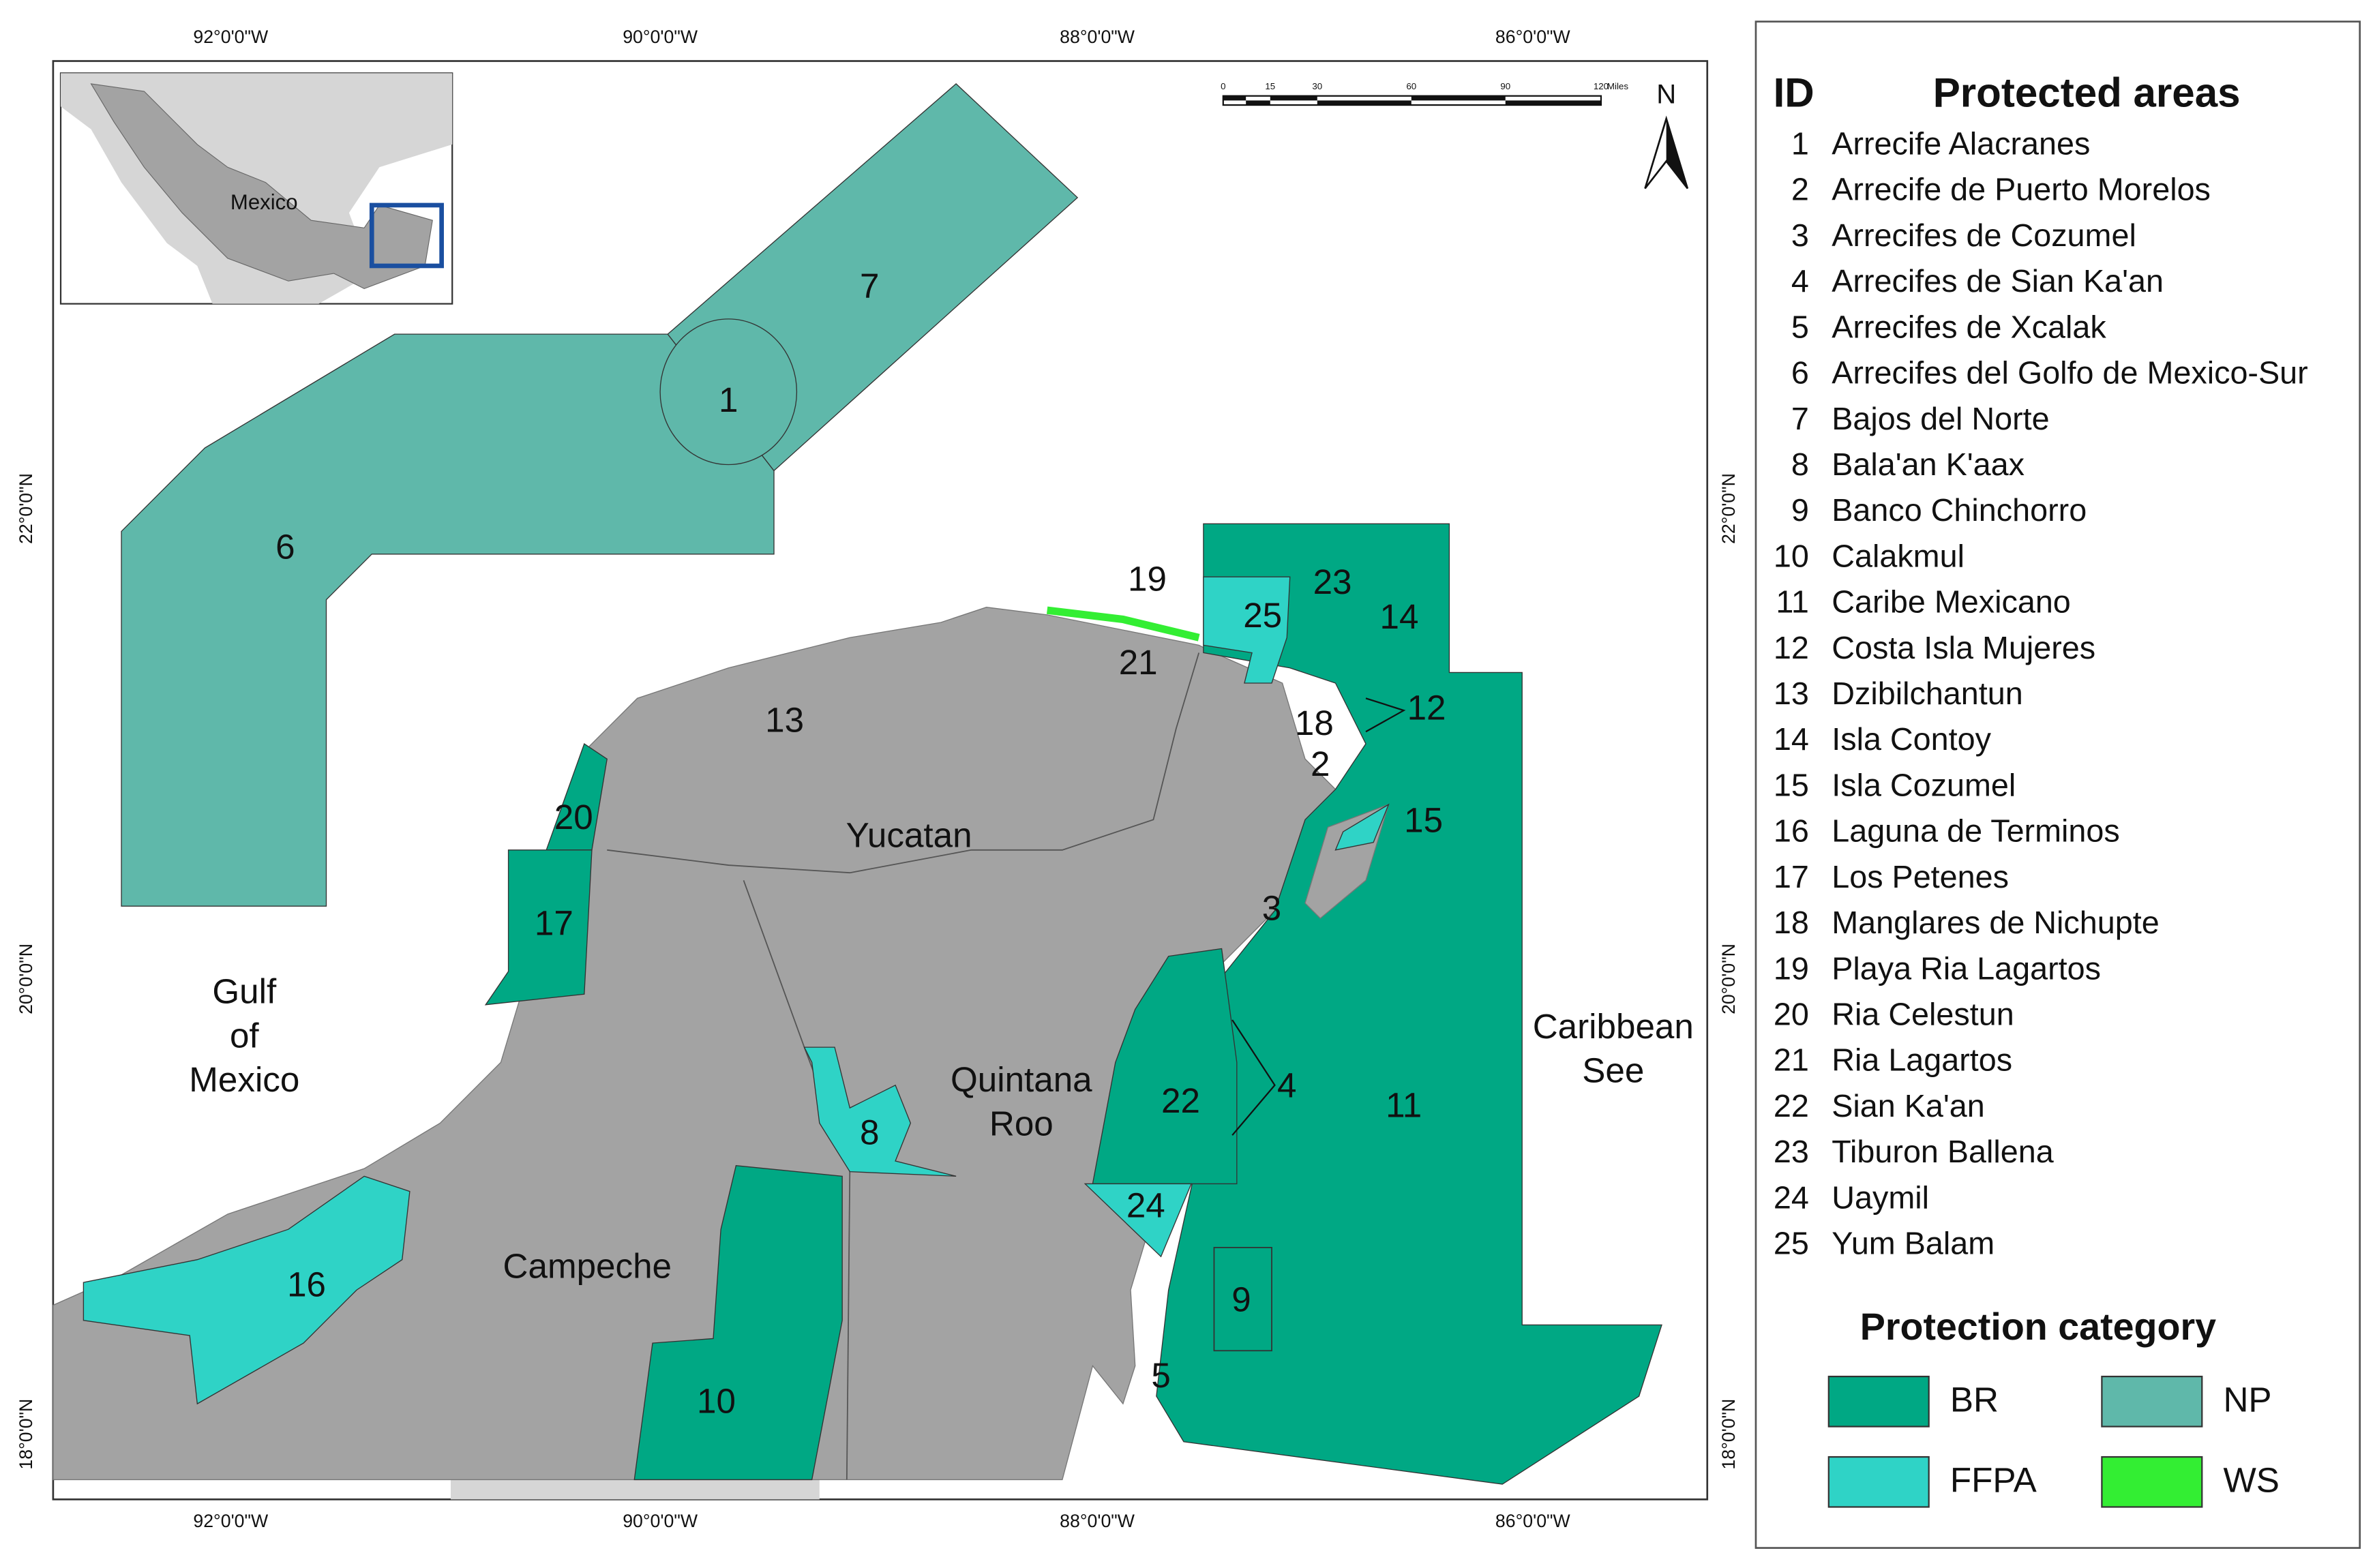 The height and width of the screenshot is (1568, 2375). Describe the element at coordinates (716, 1401) in the screenshot. I see `area-label: 10` at that location.